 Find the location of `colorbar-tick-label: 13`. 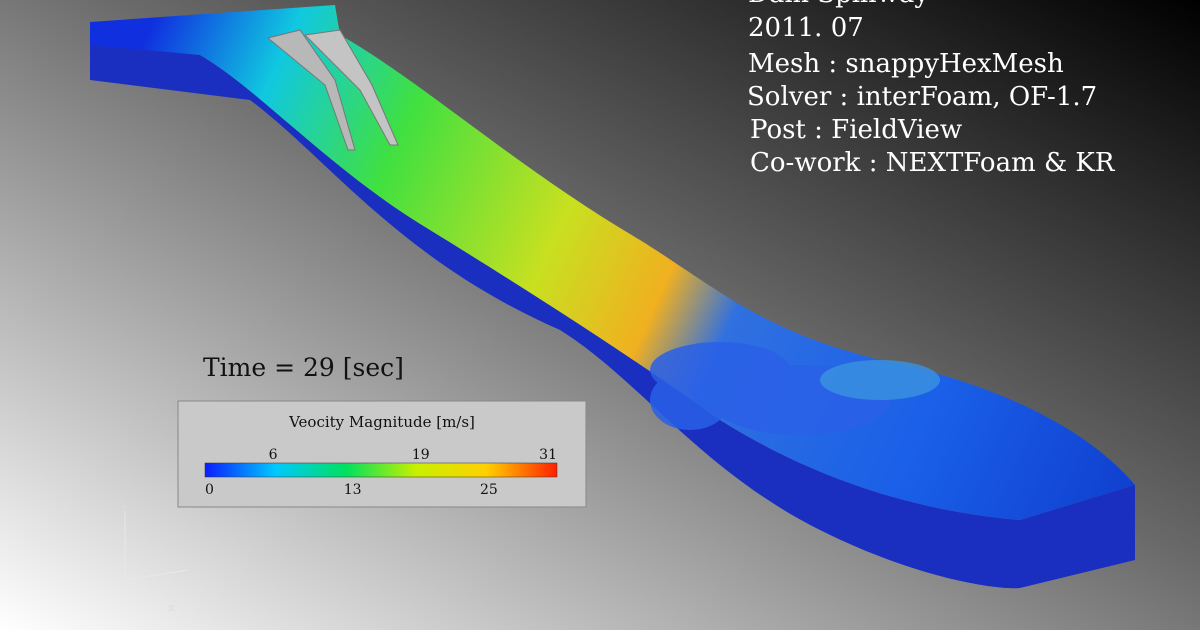

colorbar-tick-label: 13 is located at coordinates (353, 490).